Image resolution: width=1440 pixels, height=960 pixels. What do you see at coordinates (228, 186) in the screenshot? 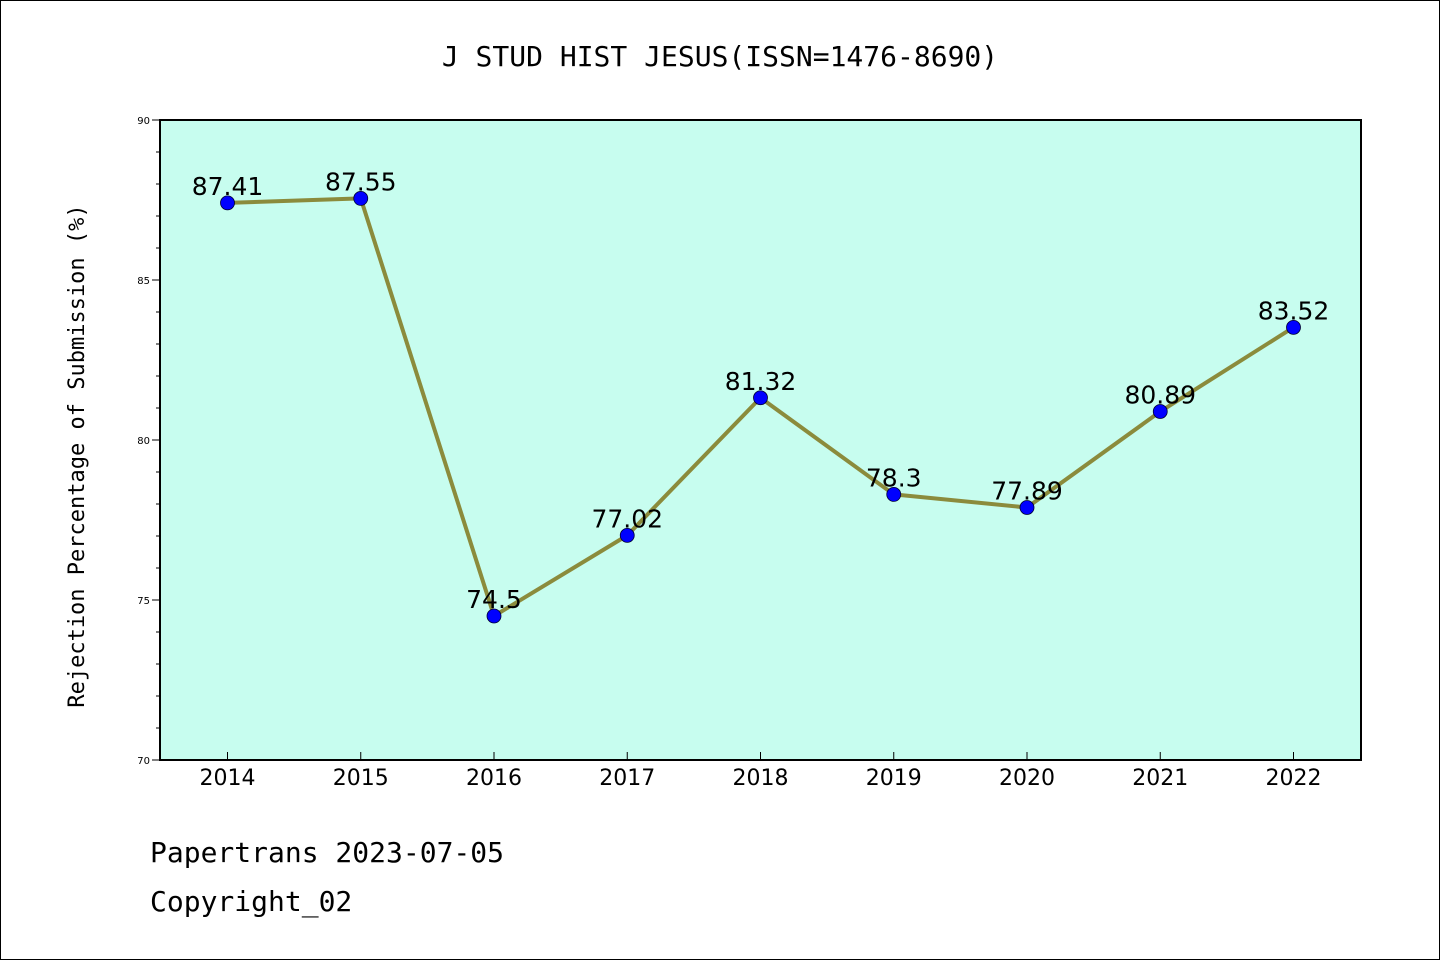
I see `data-label: 87.41` at bounding box center [228, 186].